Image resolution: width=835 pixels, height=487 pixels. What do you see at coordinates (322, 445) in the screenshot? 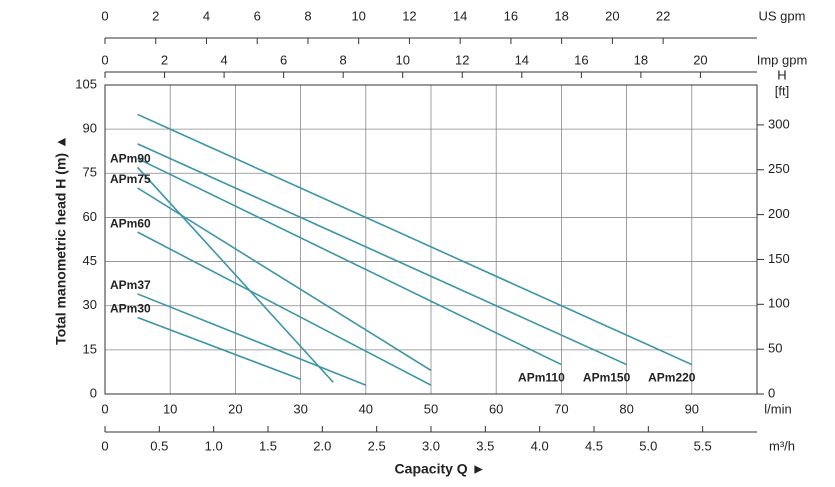
I see `secondary-tick-label: 2.0` at bounding box center [322, 445].